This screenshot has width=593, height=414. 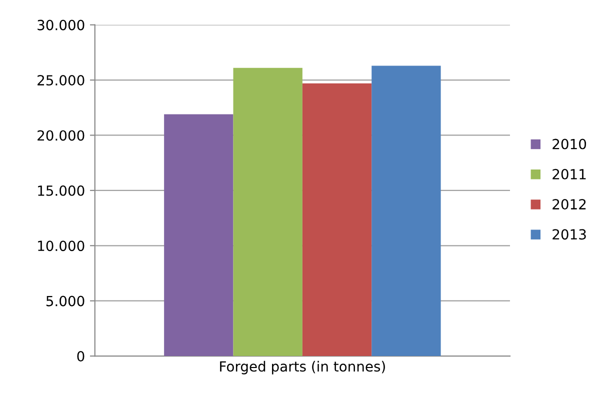 I want to click on y-tick-label: 0, so click(x=80, y=356).